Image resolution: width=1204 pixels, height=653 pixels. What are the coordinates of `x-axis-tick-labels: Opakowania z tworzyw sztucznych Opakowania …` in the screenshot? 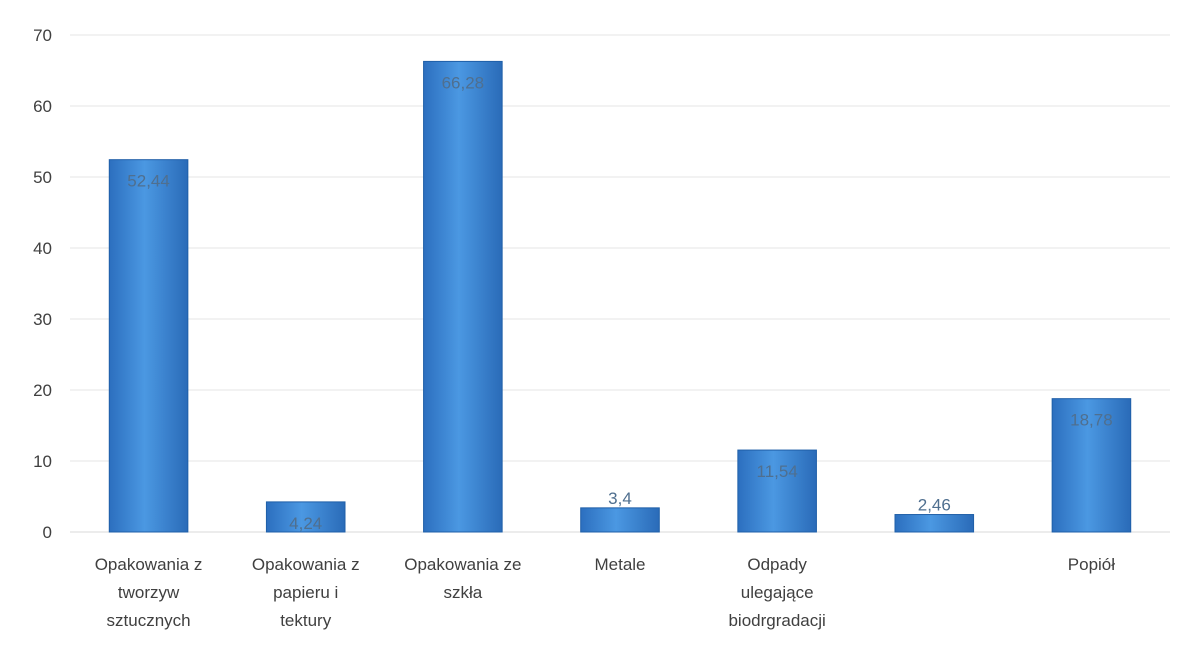 It's located at (605, 592).